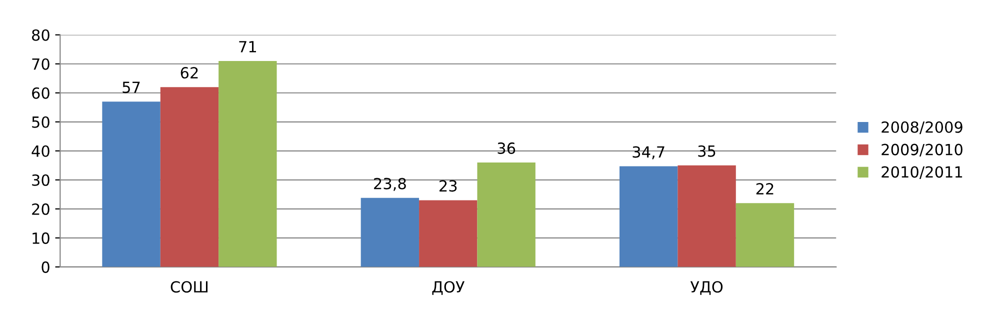 This screenshot has width=986, height=332. Describe the element at coordinates (648, 153) in the screenshot. I see `data-label: 34,7` at that location.